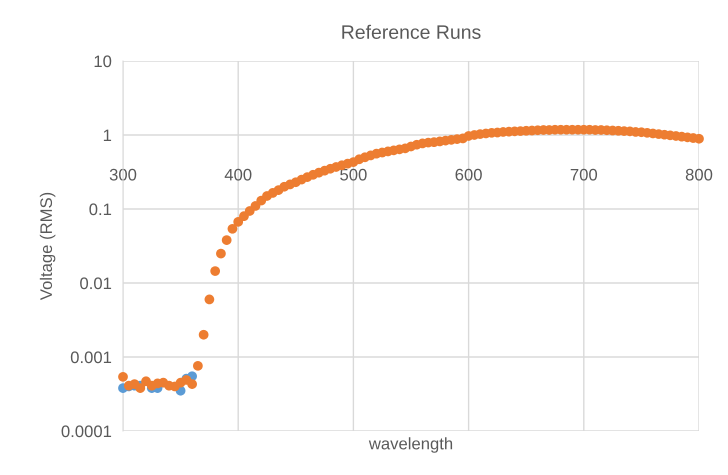 The height and width of the screenshot is (475, 728). Describe the element at coordinates (87, 431) in the screenshot. I see `y-tick-label: 0.0001` at that location.